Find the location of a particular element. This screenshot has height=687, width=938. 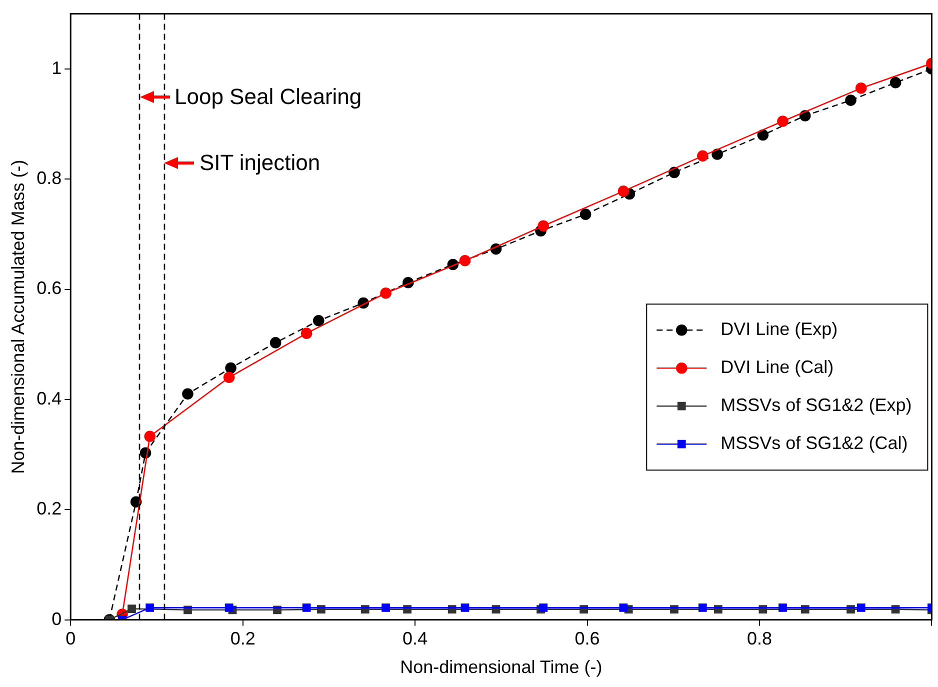

legend-label: DVI Line (Cal) is located at coordinates (777, 367).